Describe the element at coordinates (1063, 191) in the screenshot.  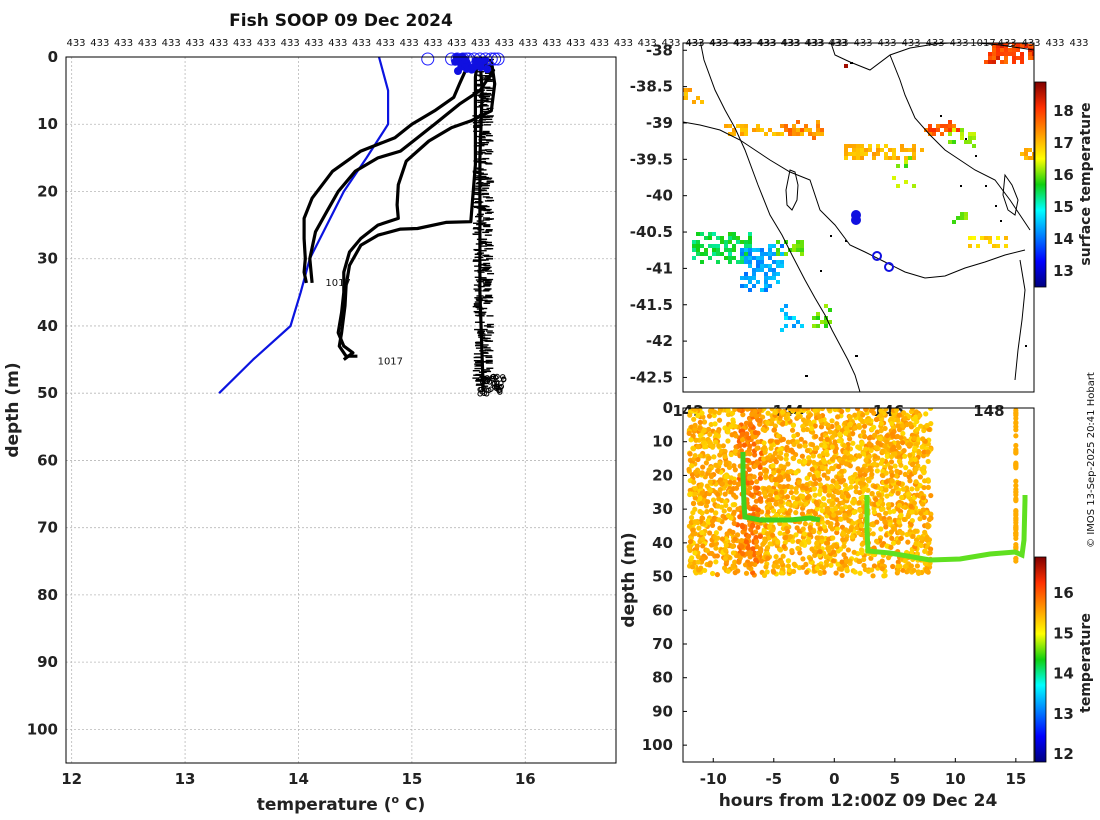
I see `map-colorbar-ticks: 13 14 15 16 17 18` at that location.